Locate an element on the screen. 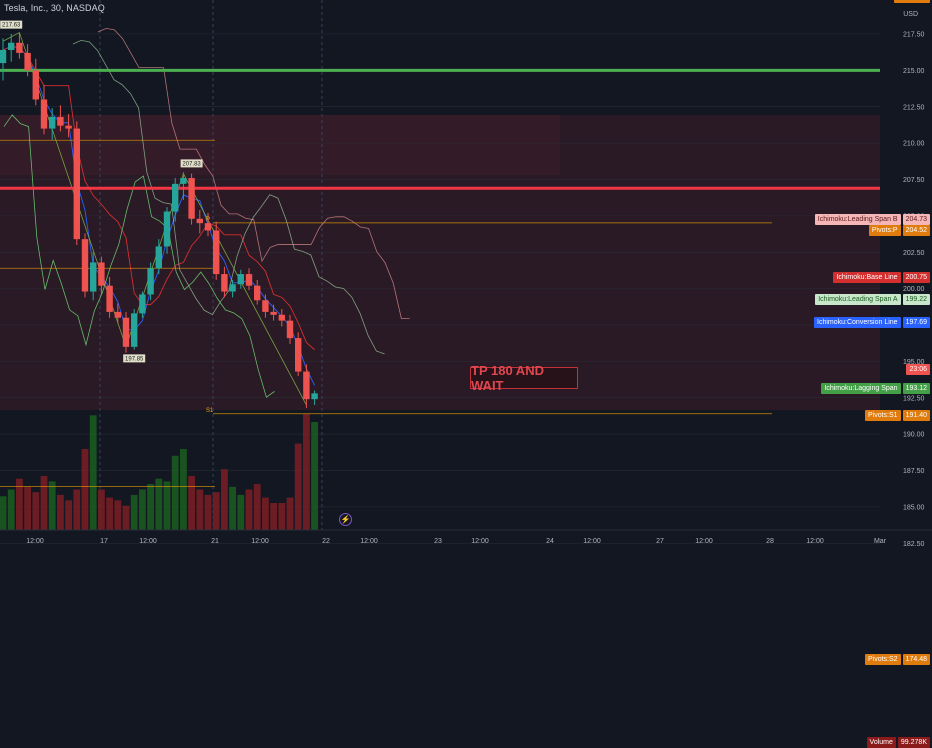  price-label-name: Ichimoku:Conversion Line is located at coordinates (857, 322).